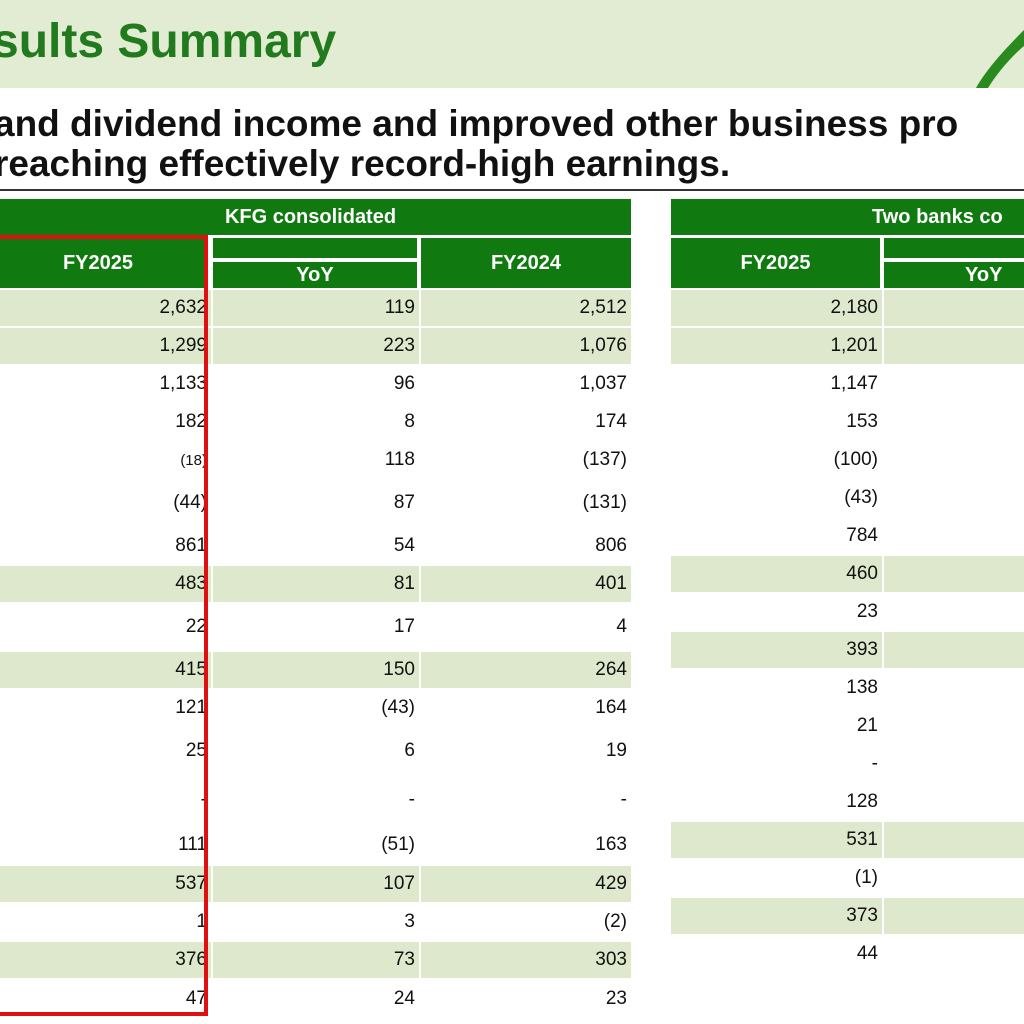  Describe the element at coordinates (1000, 59) in the screenshot. I see `logo-swoosh-icon` at that location.